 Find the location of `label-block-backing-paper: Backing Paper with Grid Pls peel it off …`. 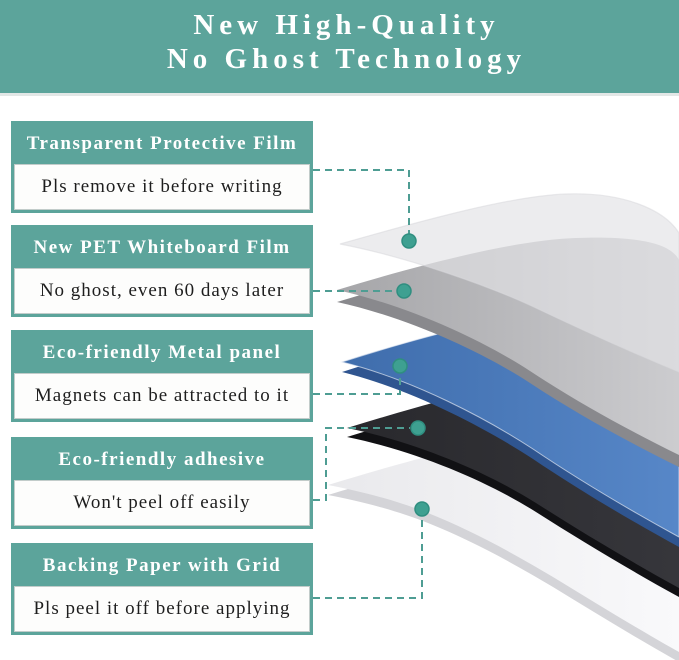

label-block-backing-paper: Backing Paper with Grid Pls peel it off … is located at coordinates (162, 589).